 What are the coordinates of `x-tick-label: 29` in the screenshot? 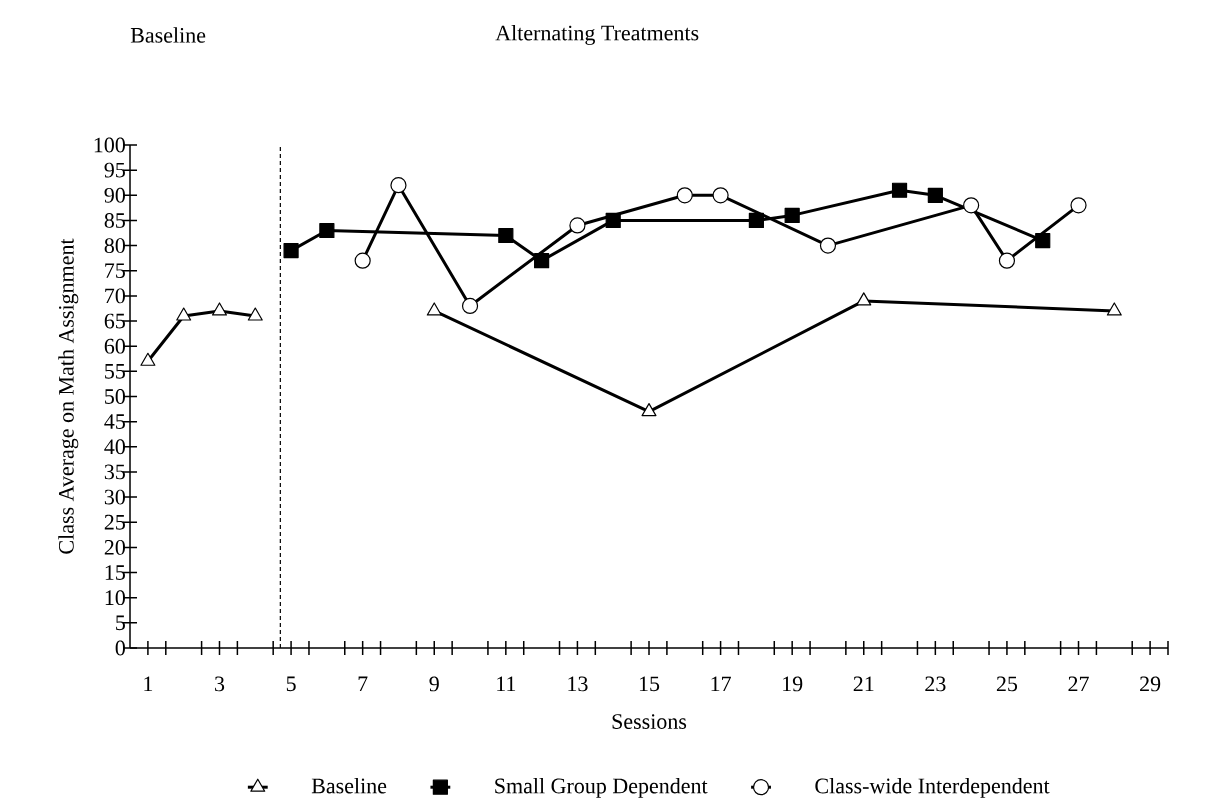 It's located at (1150, 684).